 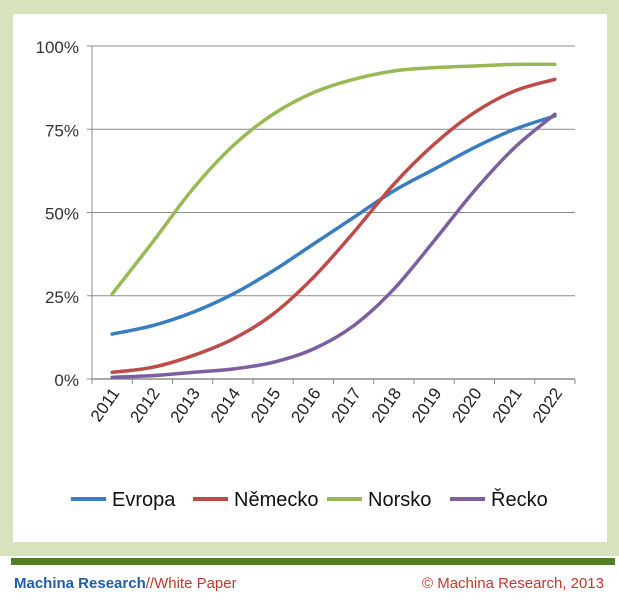 I want to click on y-axis-tick-labels: 0% 25% 50% 75% 100%, so click(x=57, y=214).